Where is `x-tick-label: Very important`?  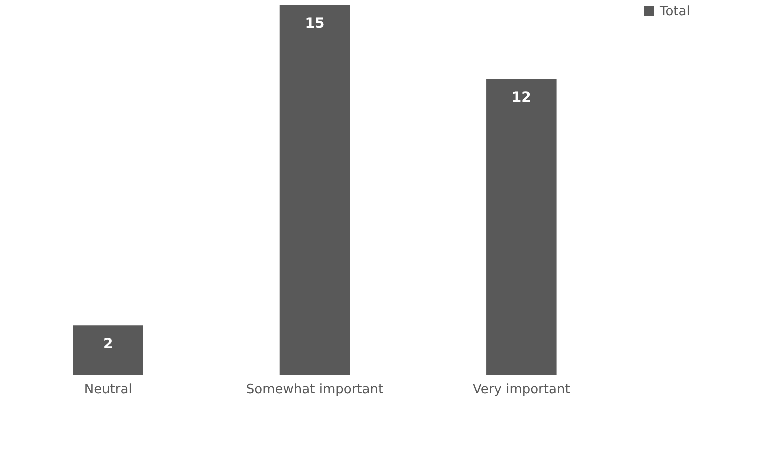 x-tick-label: Very important is located at coordinates (521, 390).